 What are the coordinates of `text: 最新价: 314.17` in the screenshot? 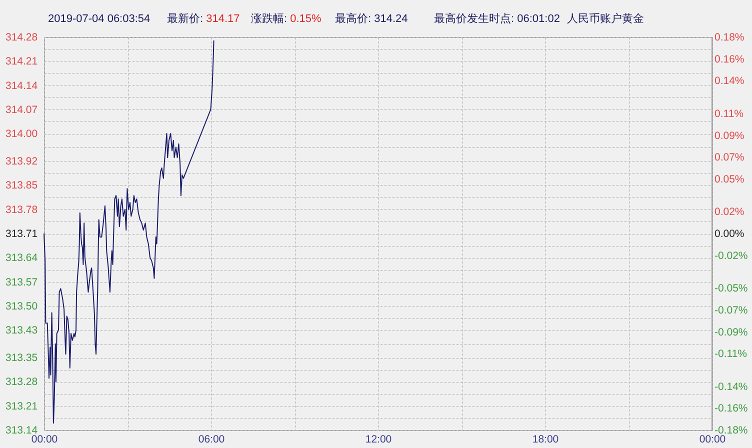 It's located at (203, 19).